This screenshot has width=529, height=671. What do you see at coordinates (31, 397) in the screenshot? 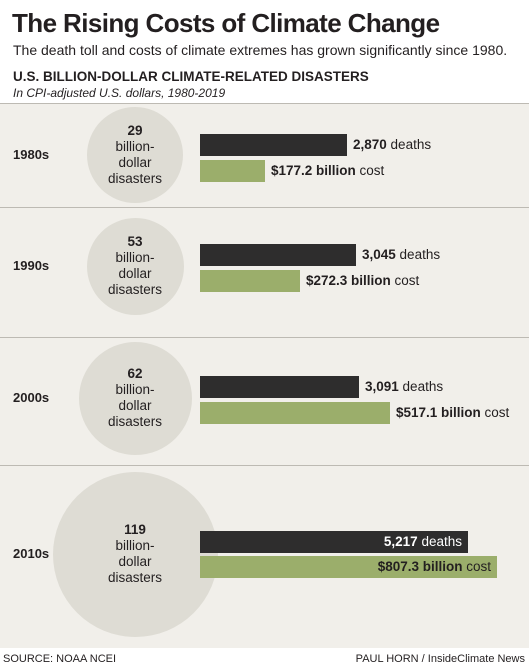
I see `decade-label: 2000s` at bounding box center [31, 397].